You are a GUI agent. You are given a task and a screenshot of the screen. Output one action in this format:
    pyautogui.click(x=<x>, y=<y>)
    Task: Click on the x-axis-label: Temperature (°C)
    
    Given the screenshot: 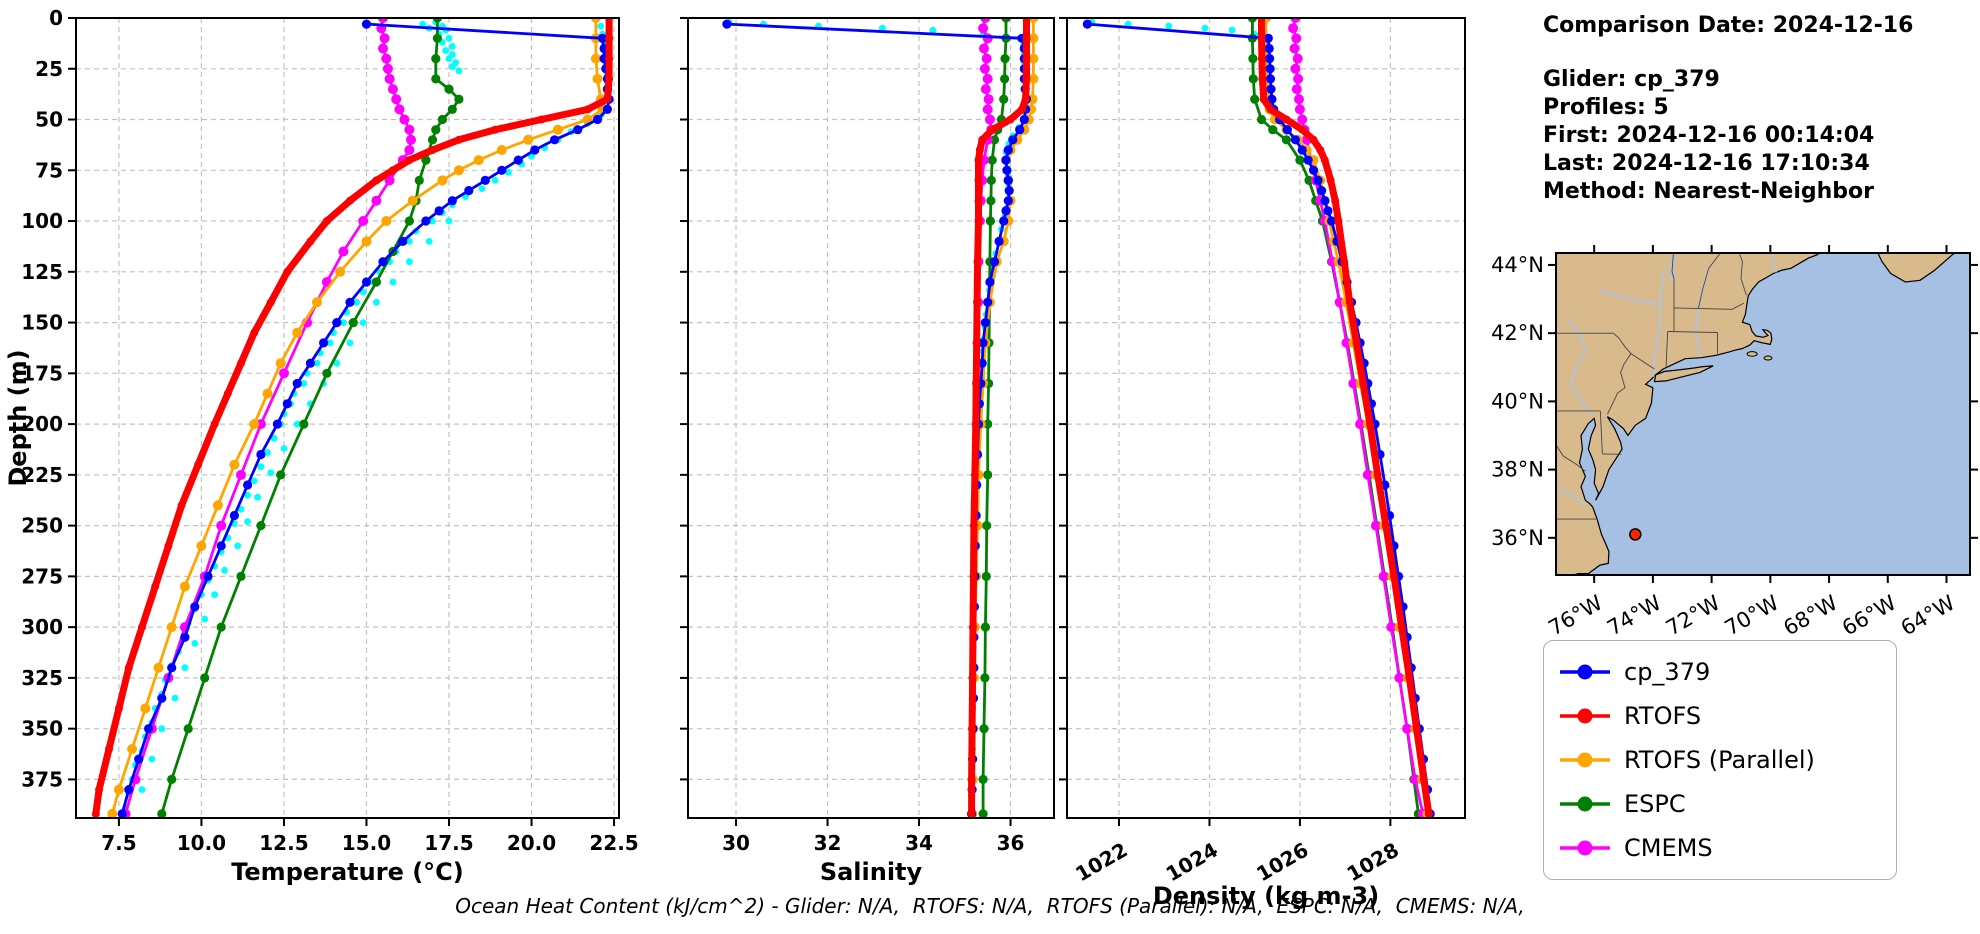 What is the action you would take?
    pyautogui.click(x=347, y=872)
    